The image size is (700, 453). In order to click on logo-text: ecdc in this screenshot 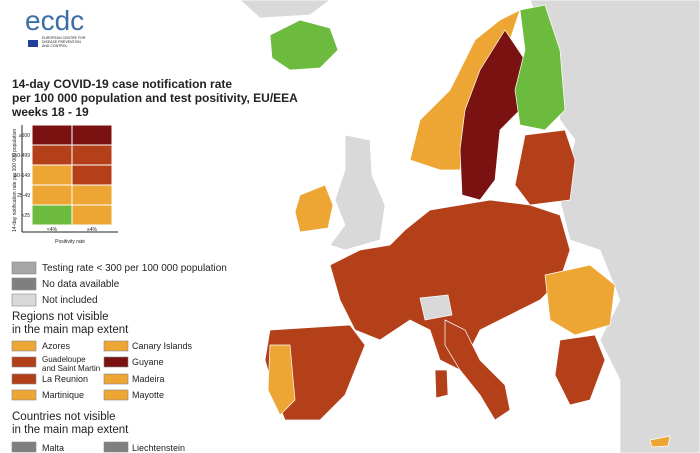, I will do `click(54, 20)`.